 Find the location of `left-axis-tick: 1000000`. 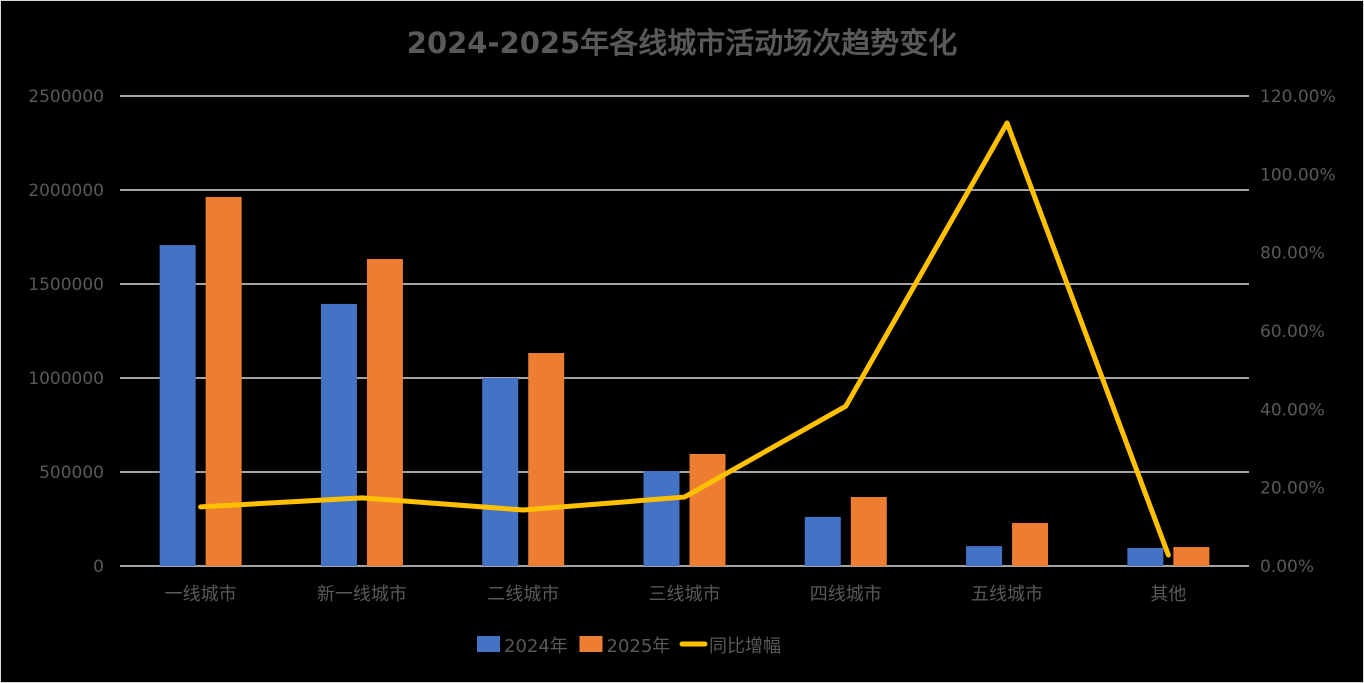

left-axis-tick: 1000000 is located at coordinates (66, 379).